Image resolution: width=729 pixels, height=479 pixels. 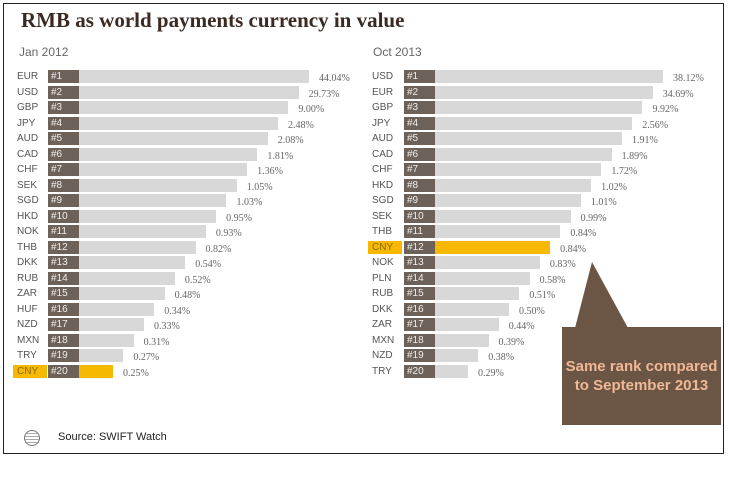 I want to click on value-label: 0.58%, so click(x=552, y=280).